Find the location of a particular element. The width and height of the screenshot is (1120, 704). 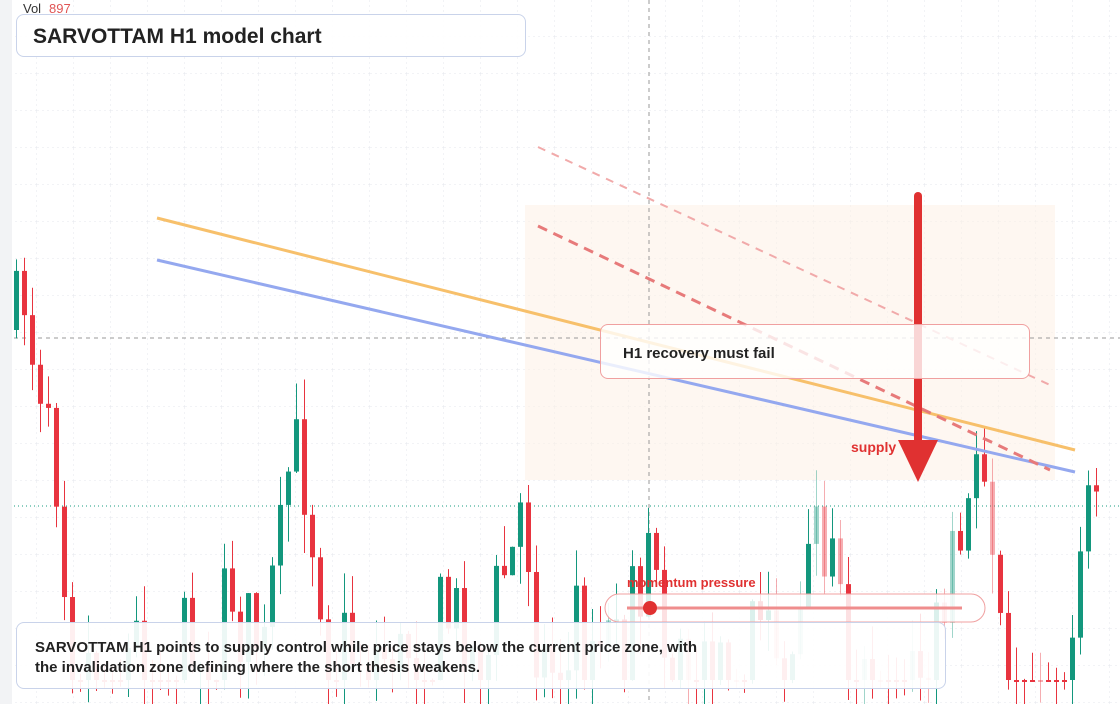

title: SARVOTTAM H1 model chart is located at coordinates (177, 36).